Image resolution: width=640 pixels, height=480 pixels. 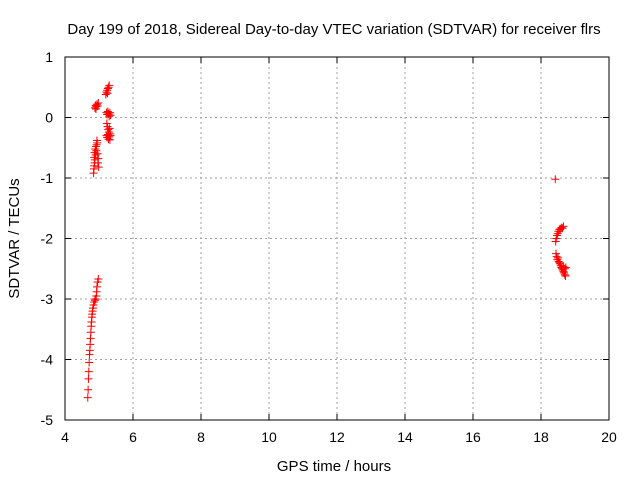 What do you see at coordinates (47, 239) in the screenshot?
I see `y-tick-label: -2` at bounding box center [47, 239].